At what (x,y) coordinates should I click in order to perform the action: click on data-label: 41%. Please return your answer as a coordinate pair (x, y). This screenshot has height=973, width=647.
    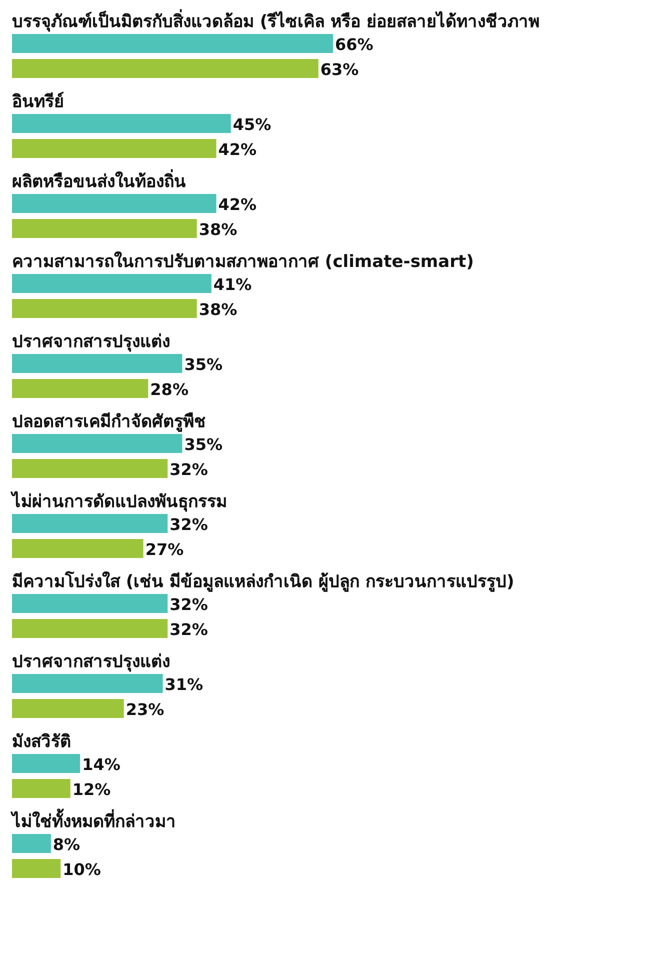
    Looking at the image, I should click on (232, 284).